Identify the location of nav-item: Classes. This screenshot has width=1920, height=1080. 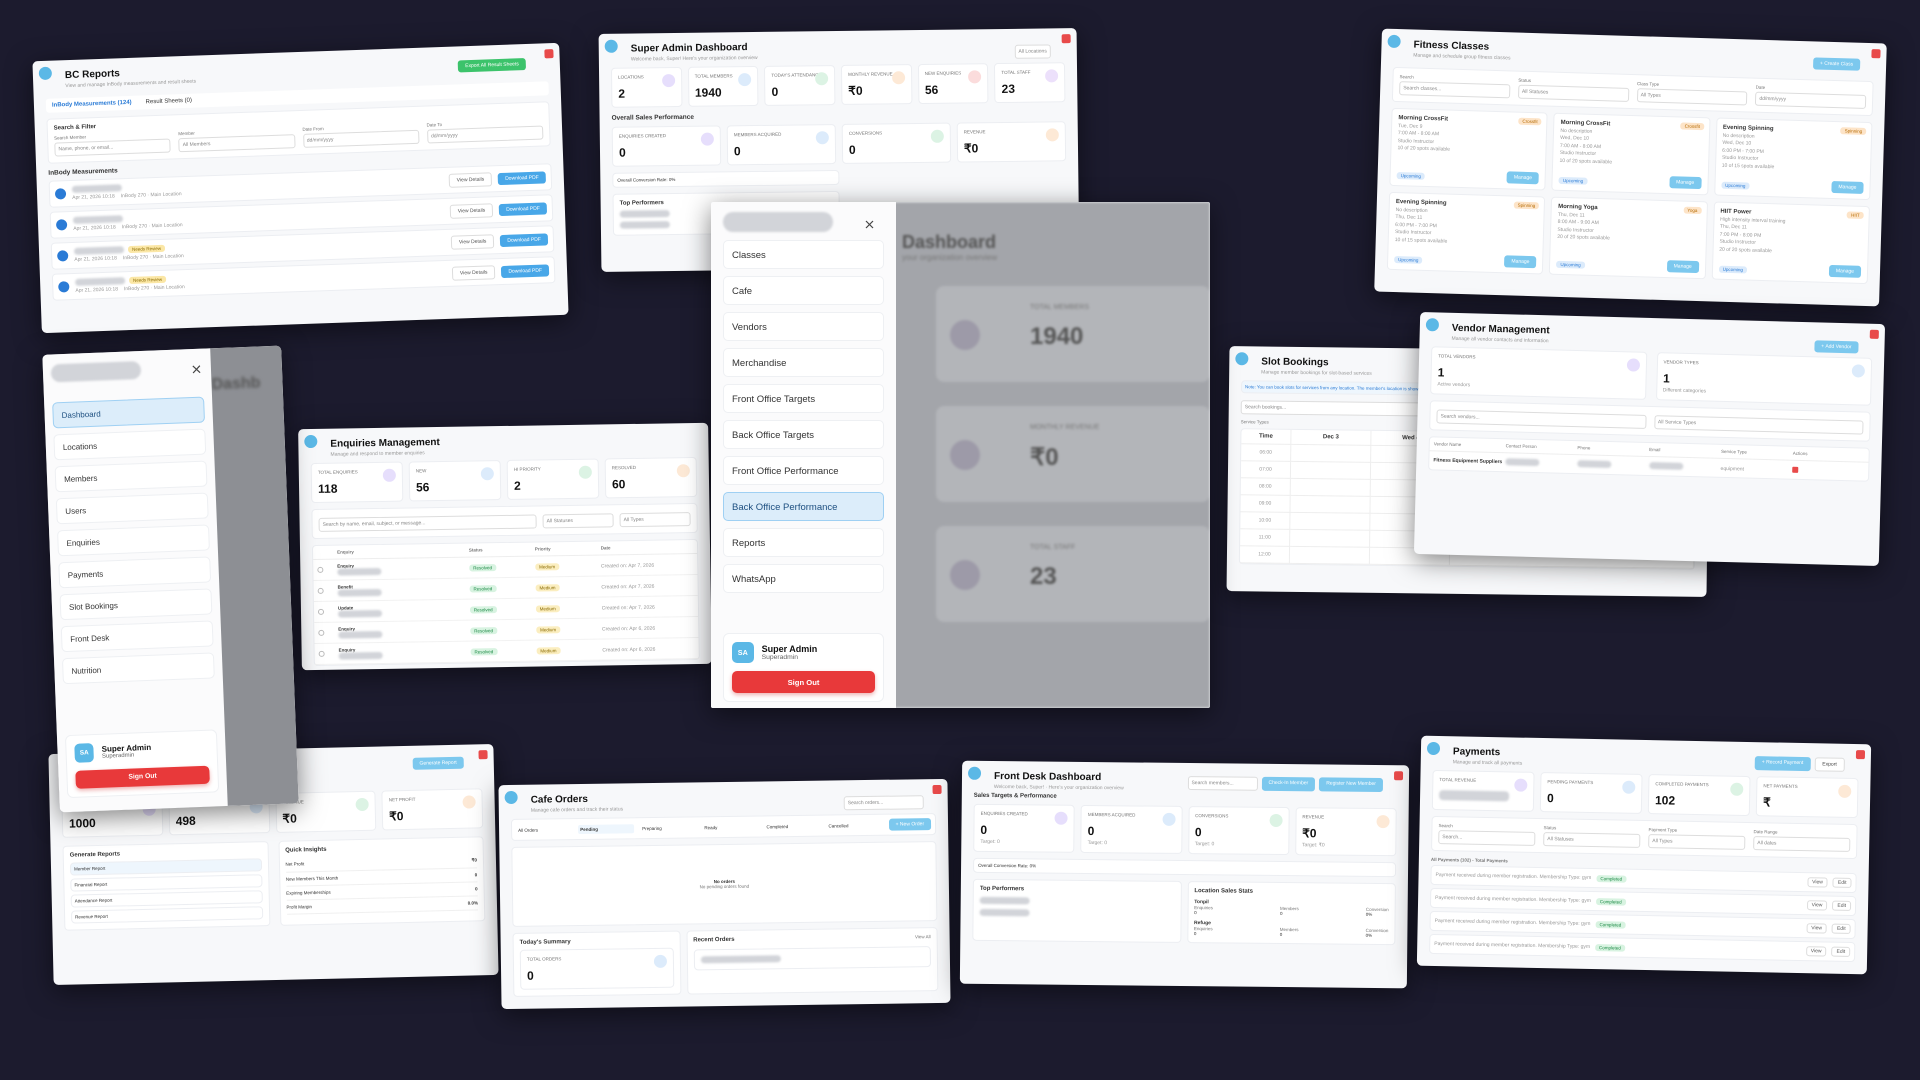
(803, 254).